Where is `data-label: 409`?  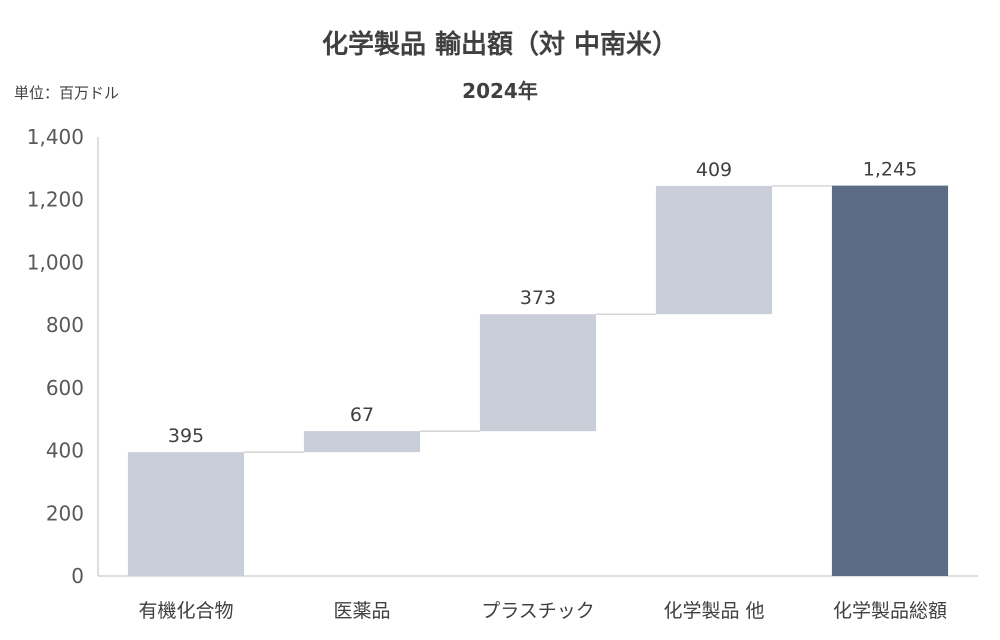
data-label: 409 is located at coordinates (714, 170).